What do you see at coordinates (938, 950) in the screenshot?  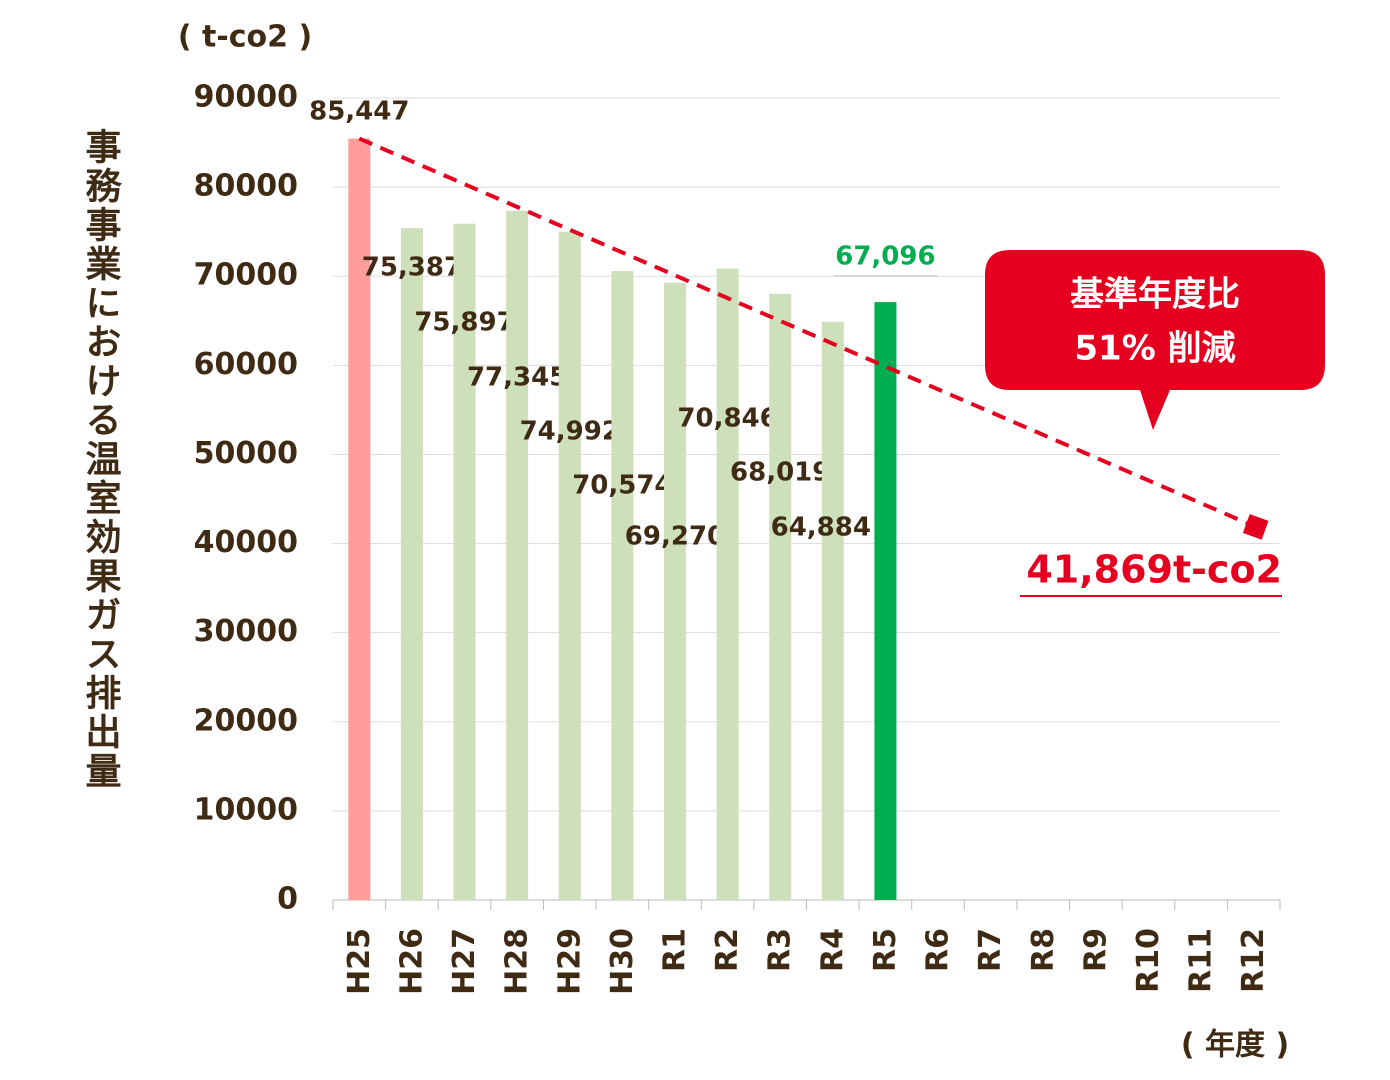 I see `x-tick-label: R6` at bounding box center [938, 950].